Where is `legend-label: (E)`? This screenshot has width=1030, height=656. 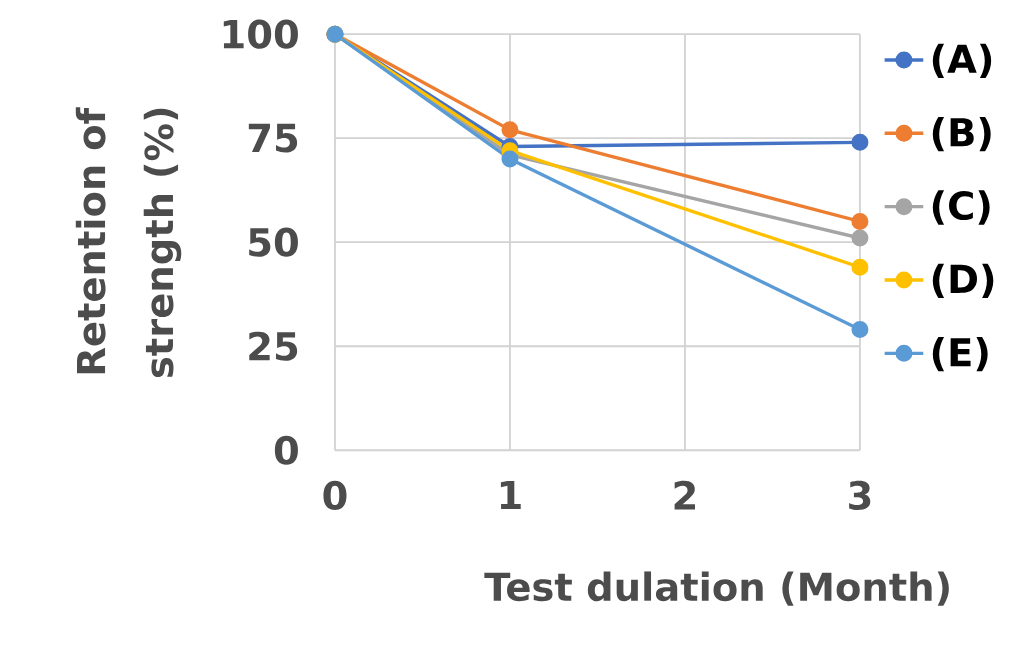 legend-label: (E) is located at coordinates (960, 354).